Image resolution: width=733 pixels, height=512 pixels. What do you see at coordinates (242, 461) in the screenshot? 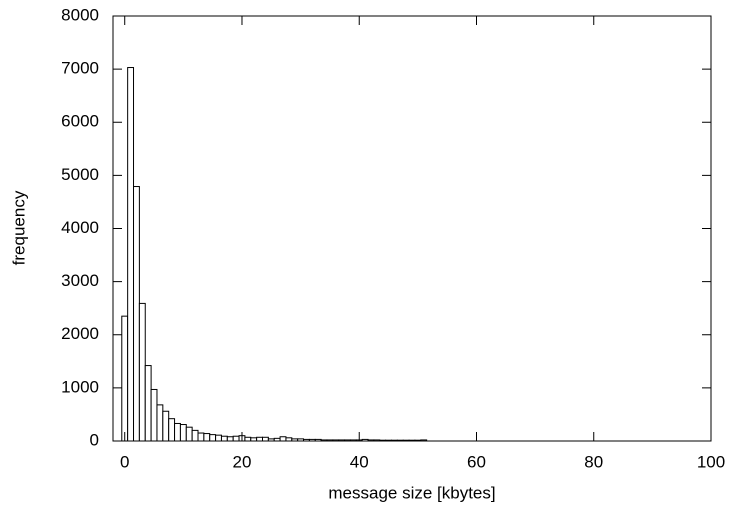
I see `x-tick-label: 20` at bounding box center [242, 461].